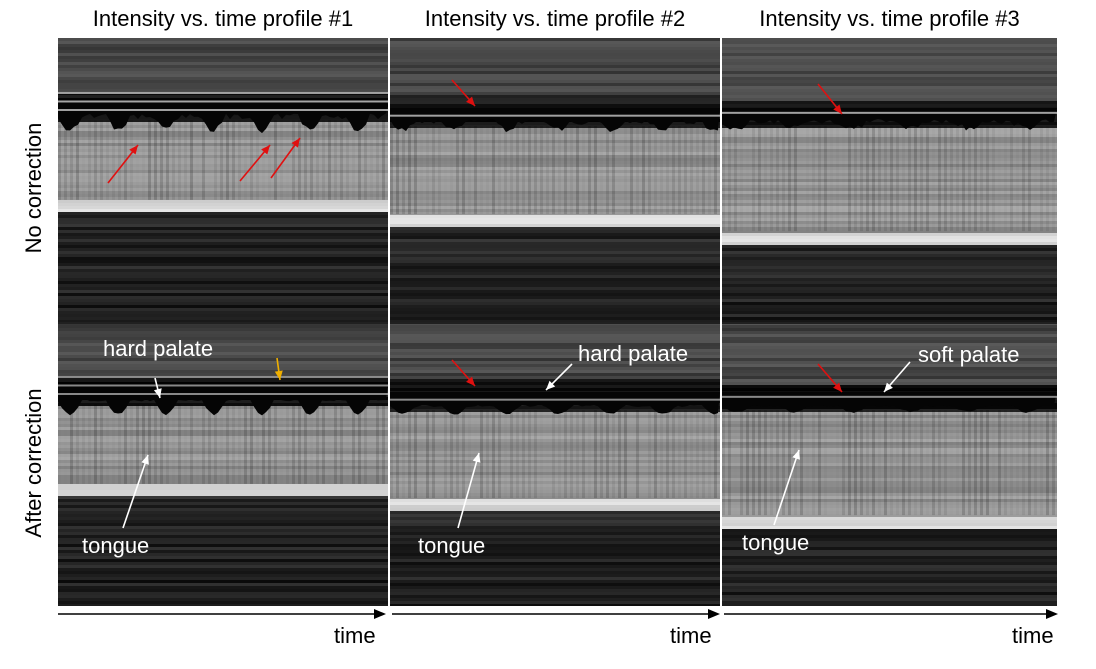  What do you see at coordinates (223, 376) in the screenshot?
I see `bright-line` at bounding box center [223, 376].